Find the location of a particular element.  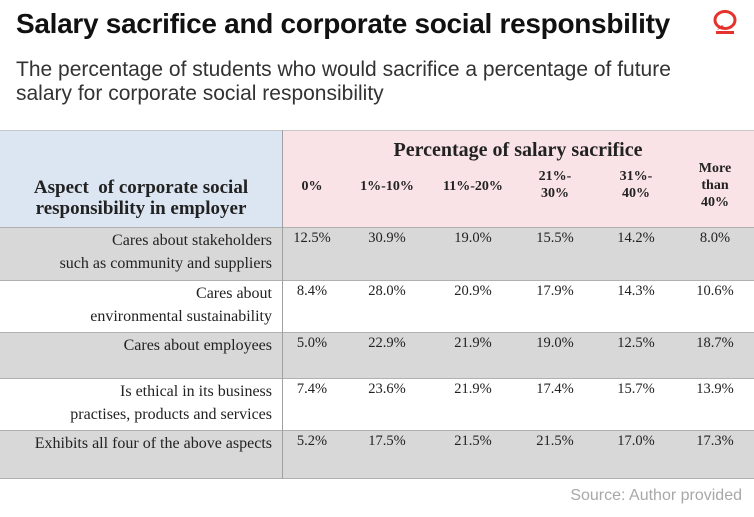

speech-bubble-logo-icon is located at coordinates (725, 22).